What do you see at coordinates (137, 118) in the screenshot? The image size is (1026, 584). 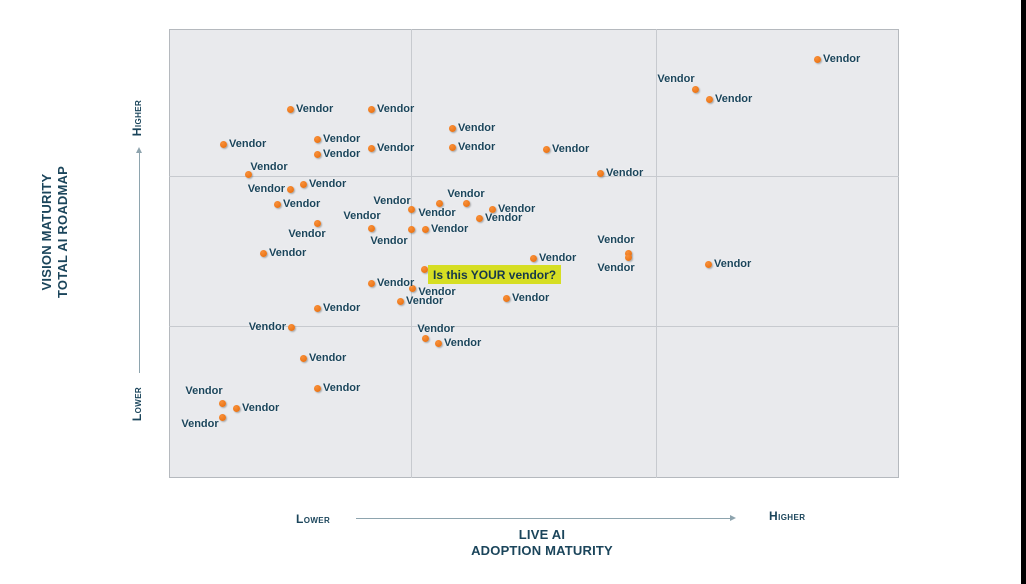 I see `y-axis-higher-label: Higher` at bounding box center [137, 118].